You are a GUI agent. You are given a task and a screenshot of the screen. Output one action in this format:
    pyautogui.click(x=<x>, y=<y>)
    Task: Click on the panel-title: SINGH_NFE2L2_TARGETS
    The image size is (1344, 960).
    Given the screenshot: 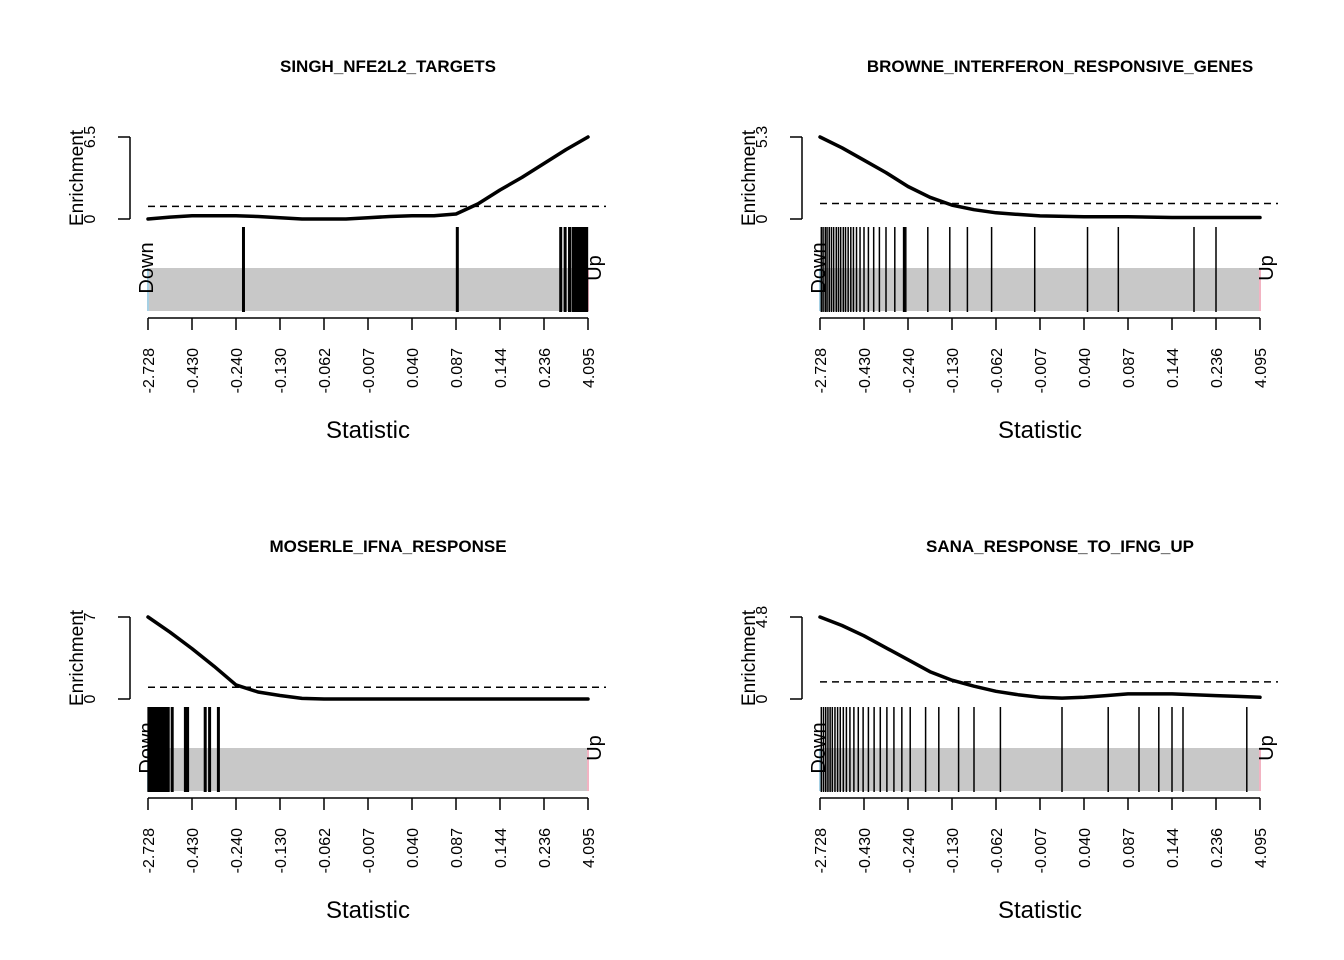 What is the action you would take?
    pyautogui.click(x=388, y=66)
    